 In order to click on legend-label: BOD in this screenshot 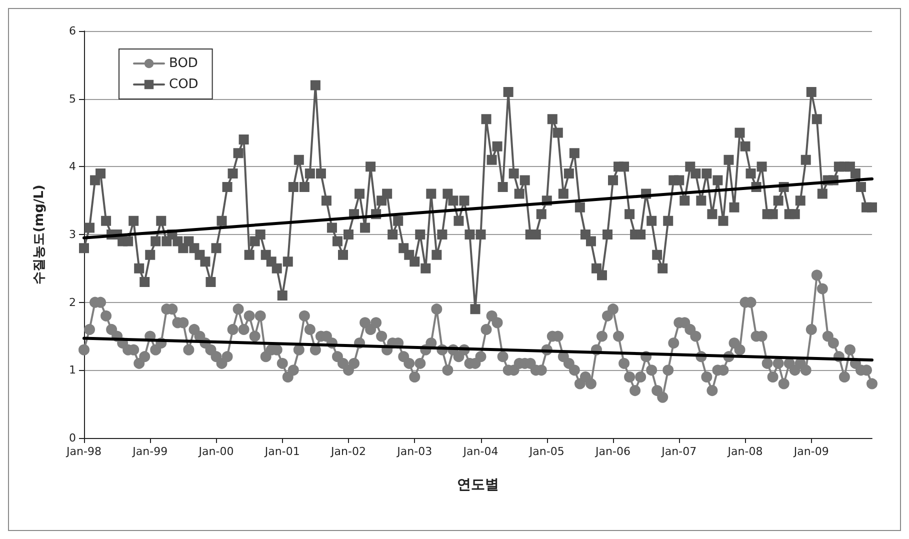, I will do `click(183, 63)`.